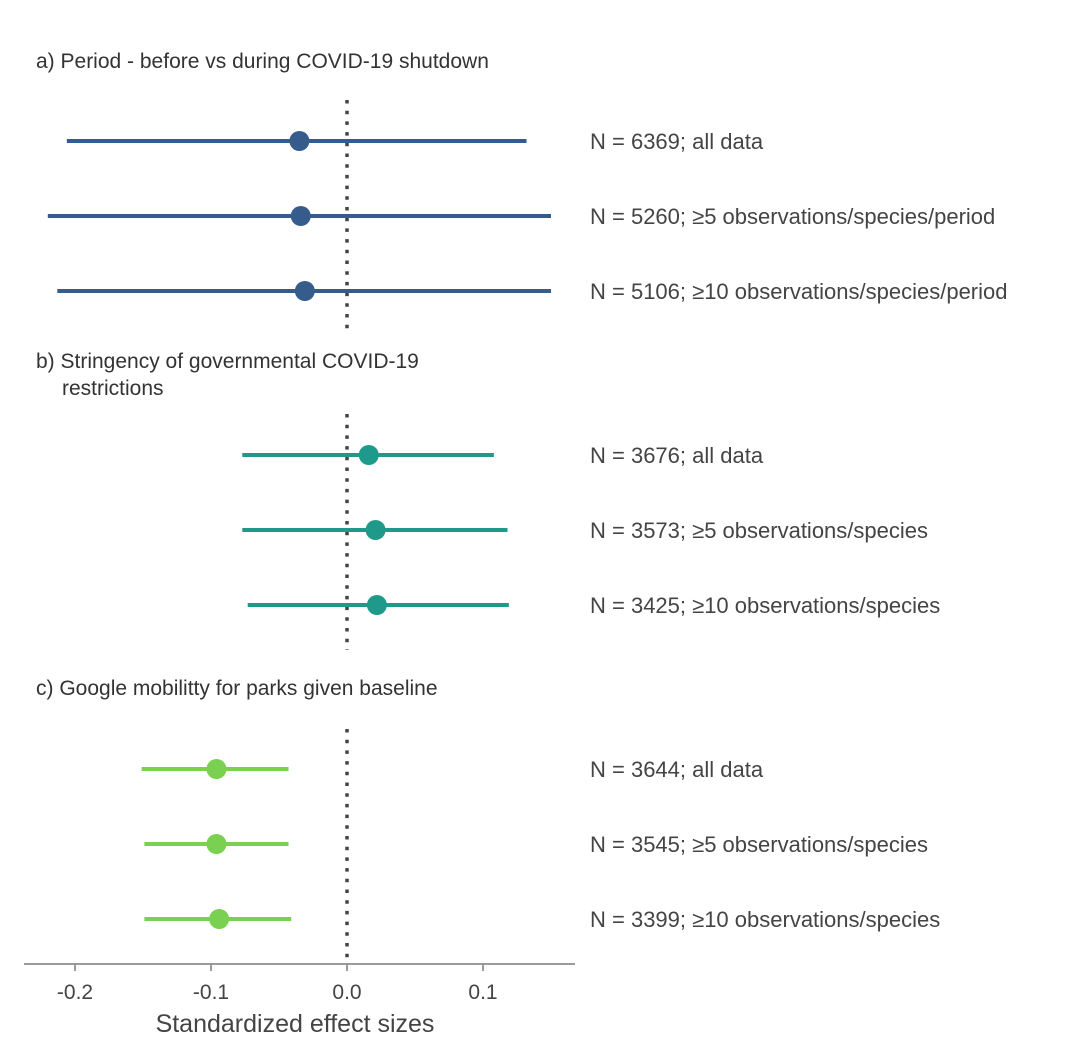 This screenshot has height=1062, width=1086. Describe the element at coordinates (346, 992) in the screenshot. I see `x-tick-label: 0.0` at that location.